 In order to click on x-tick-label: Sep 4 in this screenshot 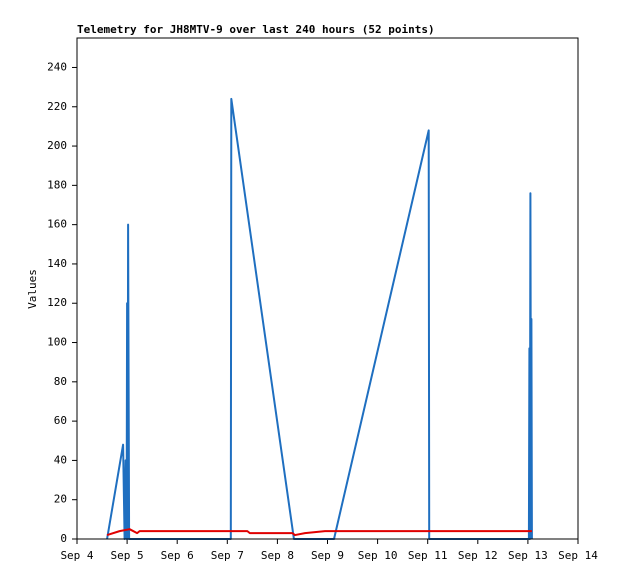, I will do `click(76, 555)`.